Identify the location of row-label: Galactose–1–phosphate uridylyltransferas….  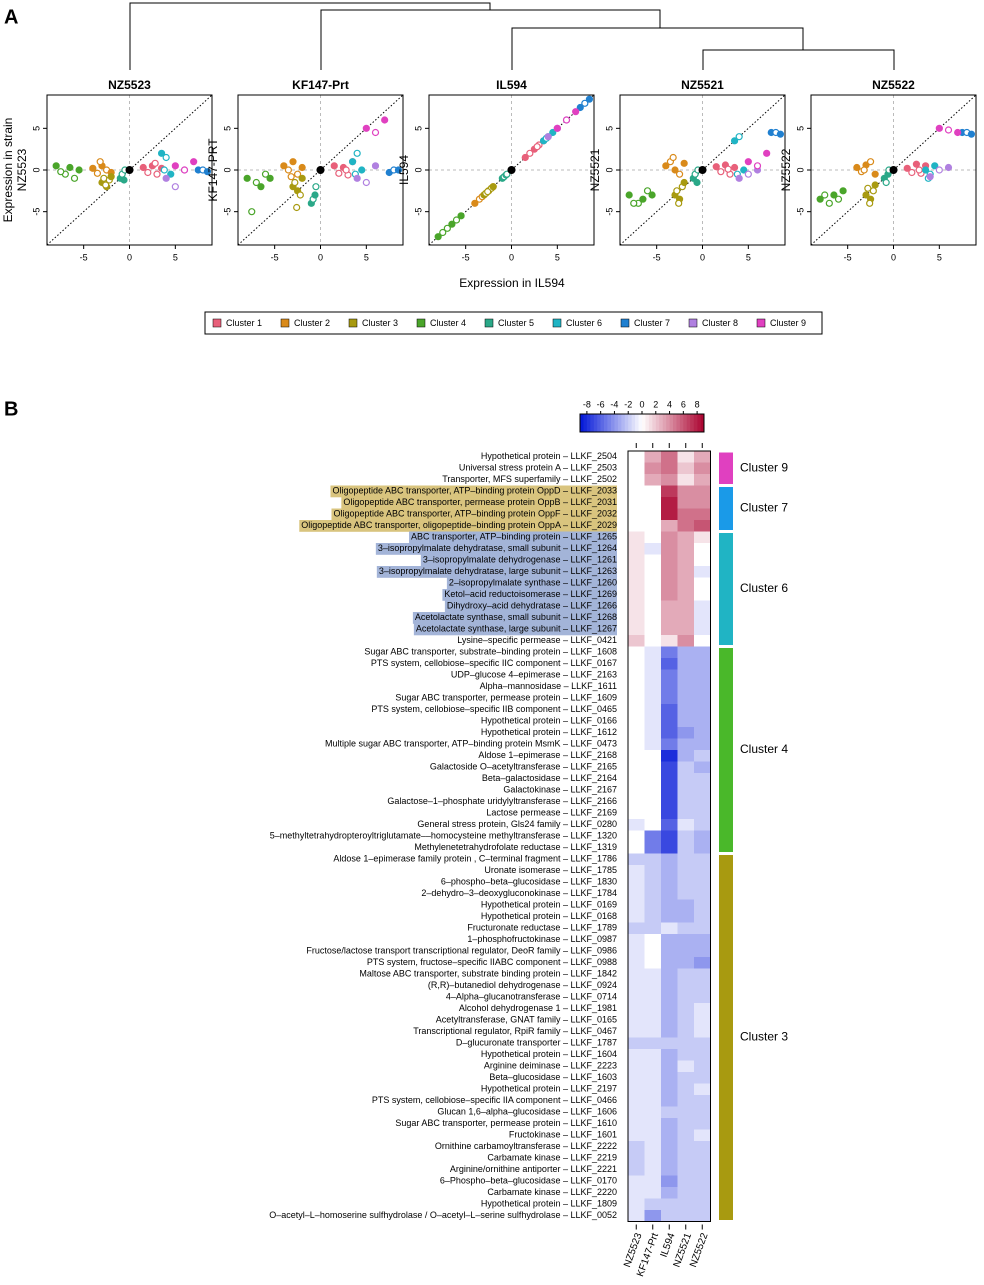
(502, 801).